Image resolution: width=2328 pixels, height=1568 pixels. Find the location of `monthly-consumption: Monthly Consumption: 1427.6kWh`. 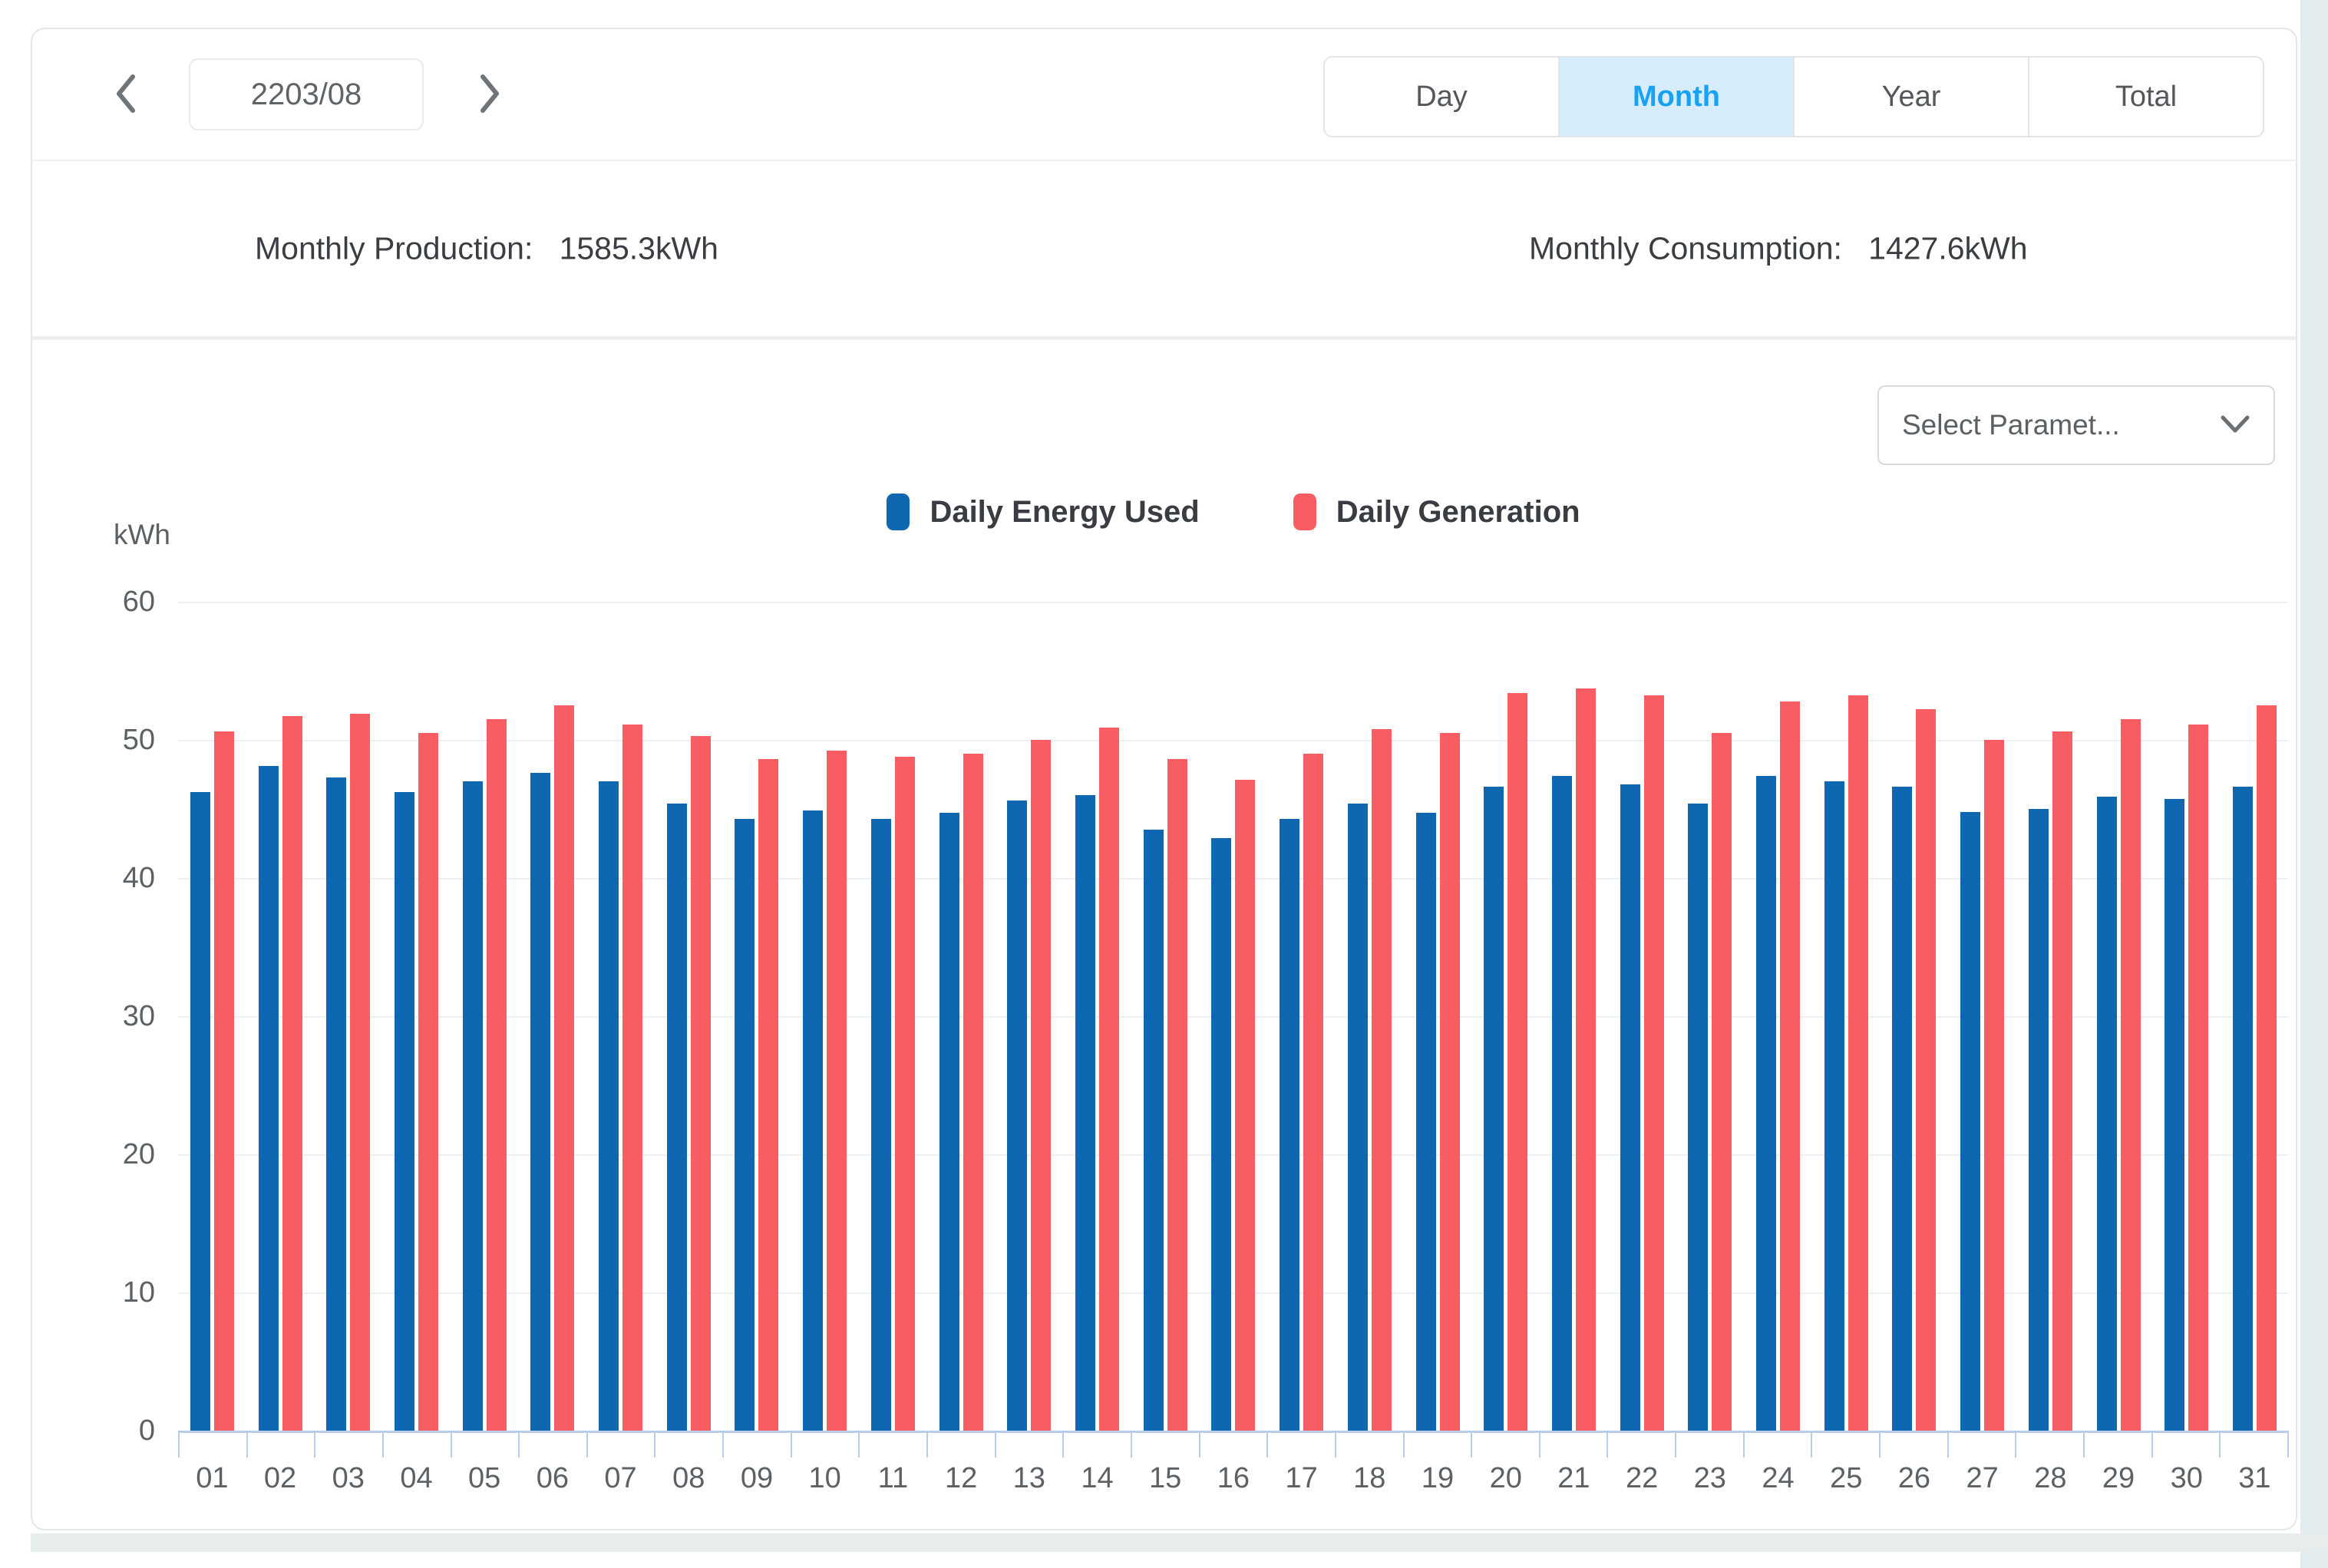

monthly-consumption: Monthly Consumption: 1427.6kWh is located at coordinates (1778, 249).